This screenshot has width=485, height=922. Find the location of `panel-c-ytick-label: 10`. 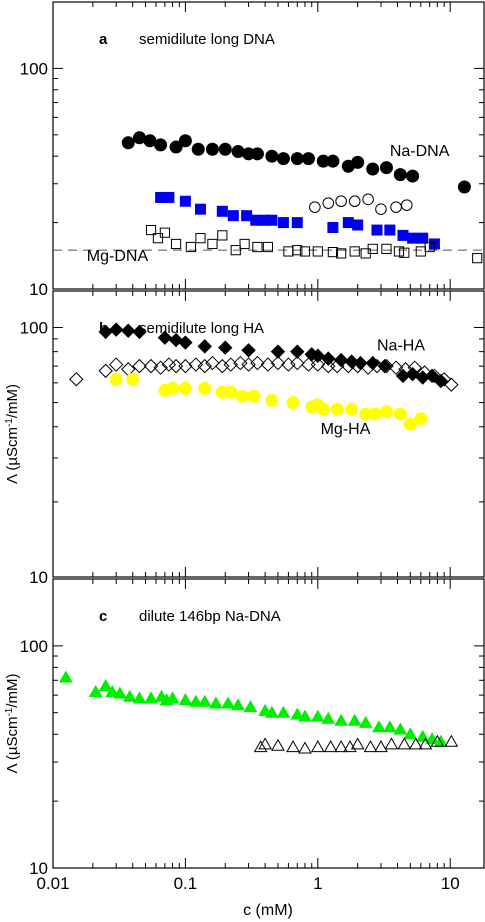

panel-c-ytick-label: 10 is located at coordinates (38, 868).